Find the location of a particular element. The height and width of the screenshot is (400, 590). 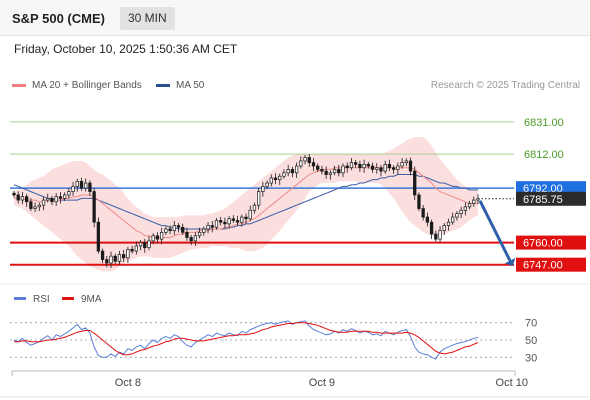

resistance-6831-label: 6831.00 is located at coordinates (544, 123).